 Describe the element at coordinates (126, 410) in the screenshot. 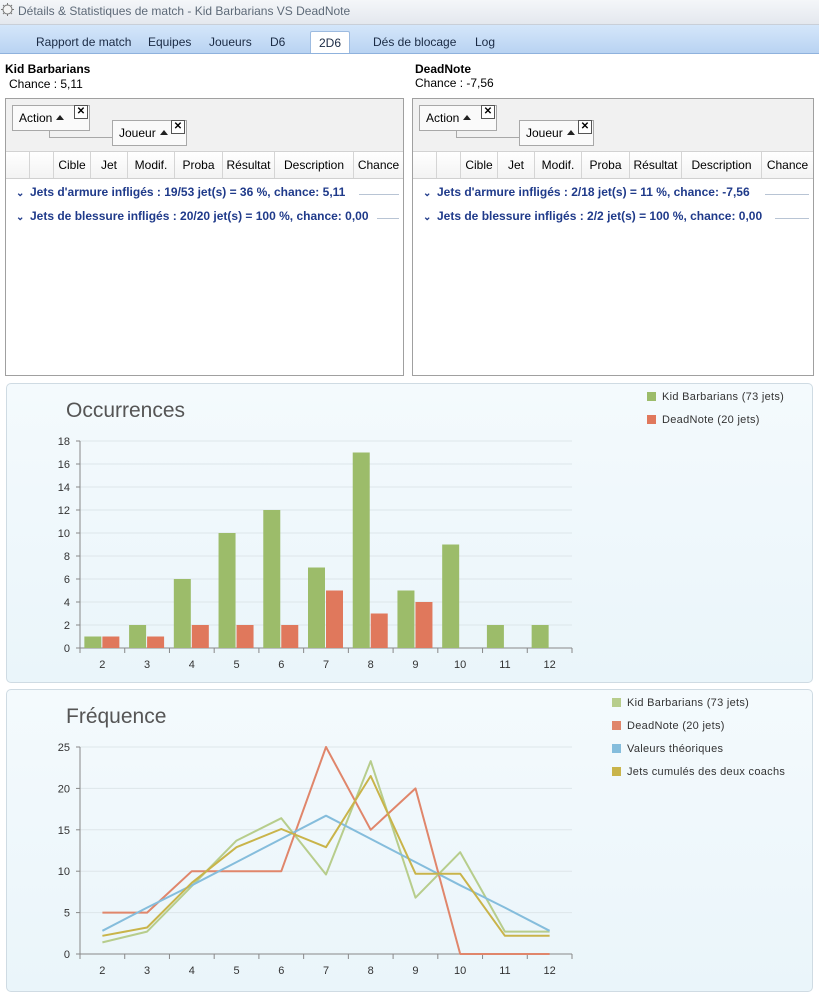

I see `chart-title: Occurrences` at that location.